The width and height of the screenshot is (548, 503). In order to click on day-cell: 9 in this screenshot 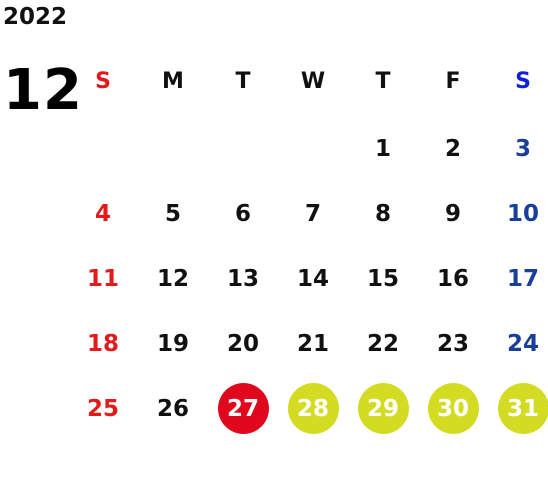, I will do `click(452, 213)`.